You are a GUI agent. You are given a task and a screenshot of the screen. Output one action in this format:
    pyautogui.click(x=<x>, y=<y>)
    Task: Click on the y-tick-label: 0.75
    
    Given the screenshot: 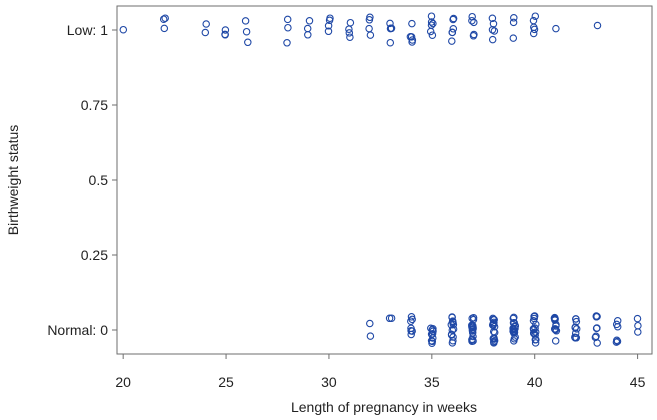 What is the action you would take?
    pyautogui.click(x=94, y=105)
    